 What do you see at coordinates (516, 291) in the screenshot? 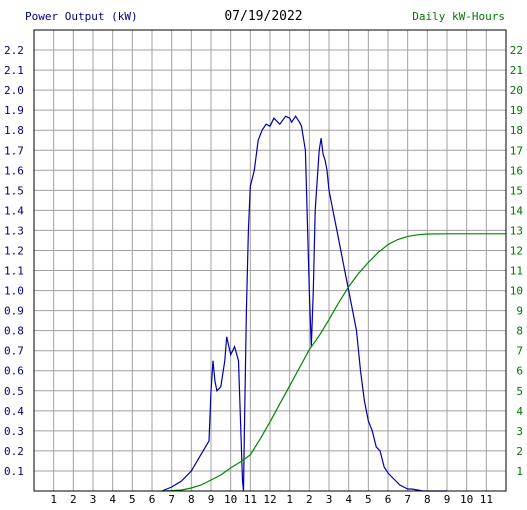
I see `y-right-tick-label: 10` at bounding box center [516, 291].